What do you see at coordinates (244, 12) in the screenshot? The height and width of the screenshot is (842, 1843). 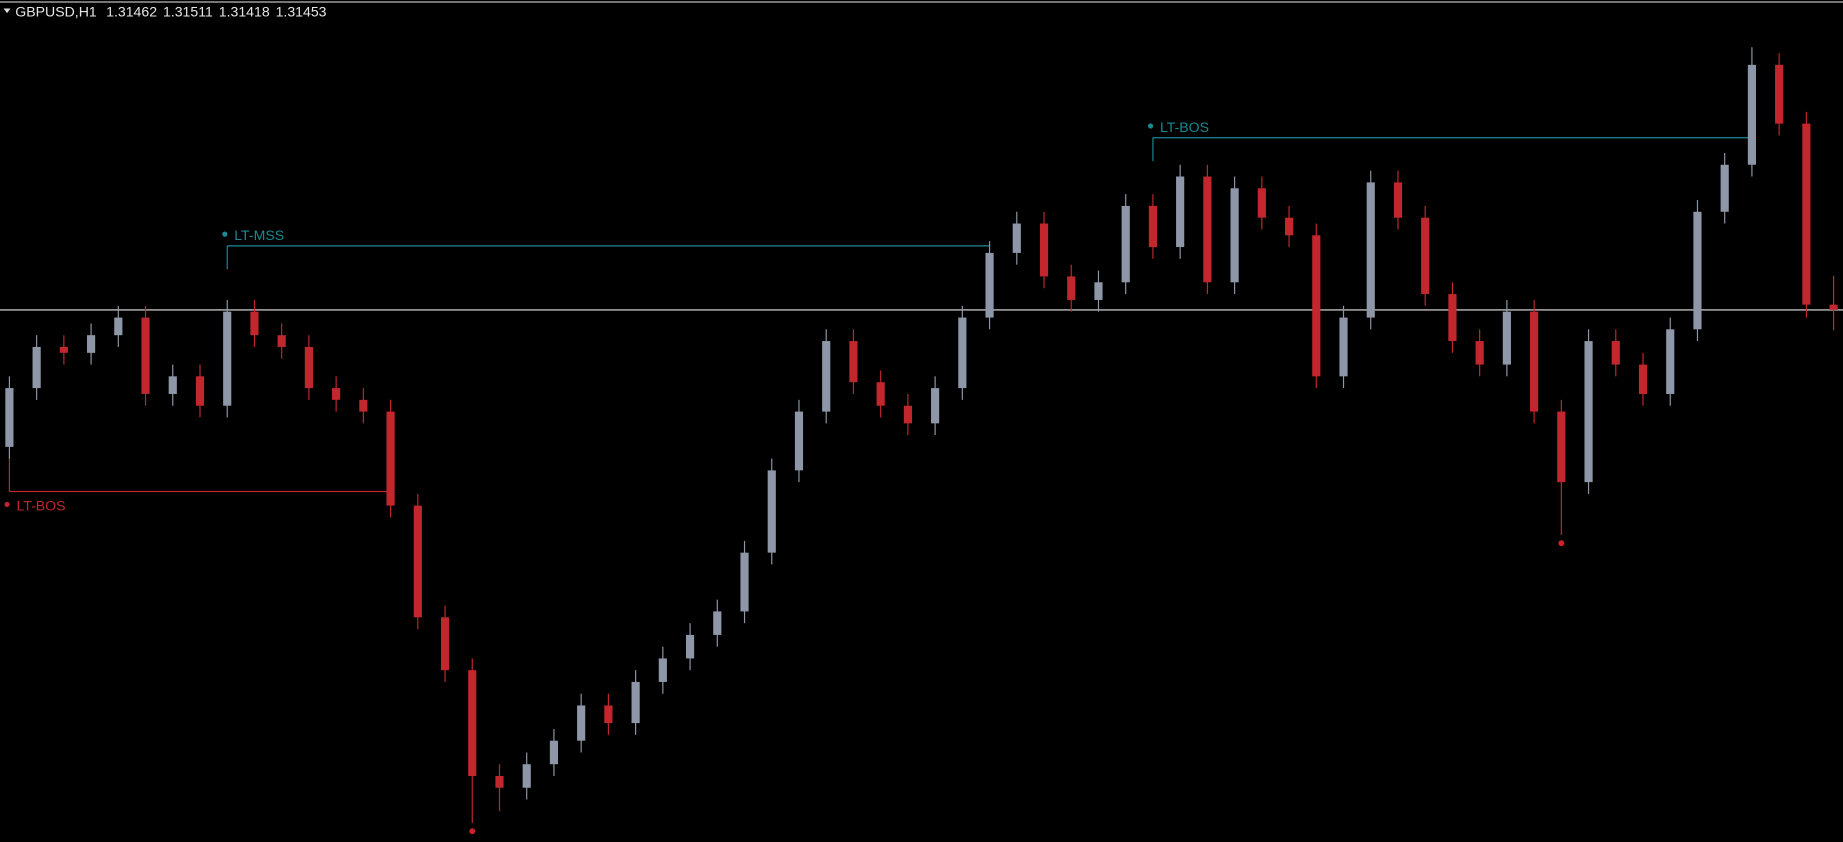 I see `ohlc-low: 1.31418` at bounding box center [244, 12].